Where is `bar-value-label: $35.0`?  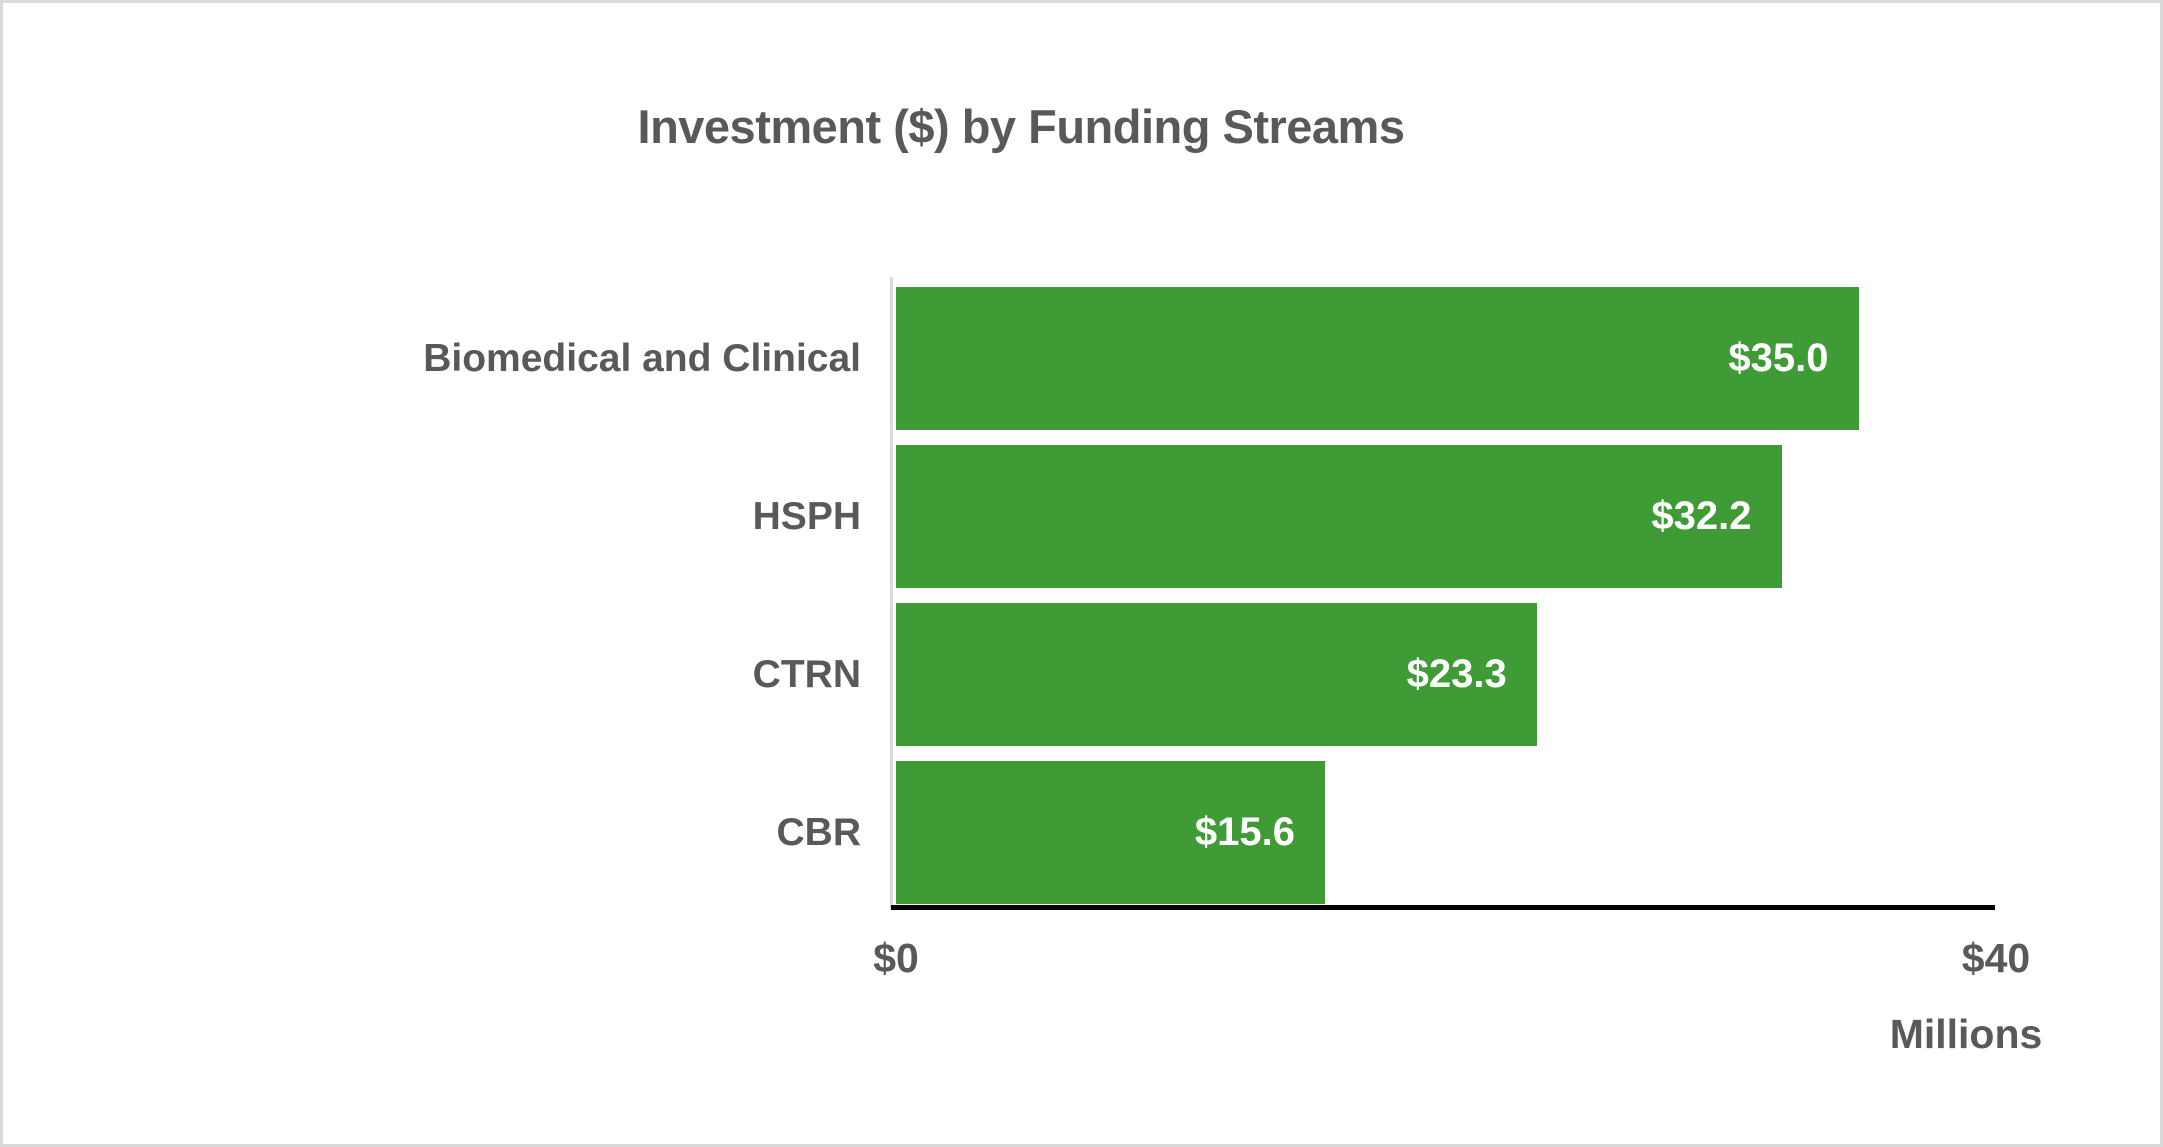 bar-value-label: $35.0 is located at coordinates (1778, 358).